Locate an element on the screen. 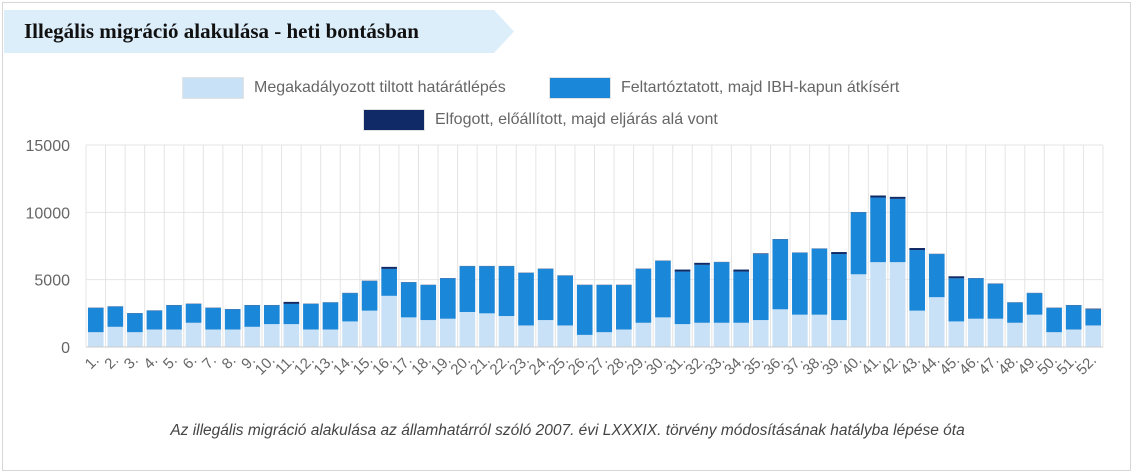 Image resolution: width=1135 pixels, height=475 pixels. legend-label-series-1: Megakadályozott tiltott határátlépés is located at coordinates (380, 87).